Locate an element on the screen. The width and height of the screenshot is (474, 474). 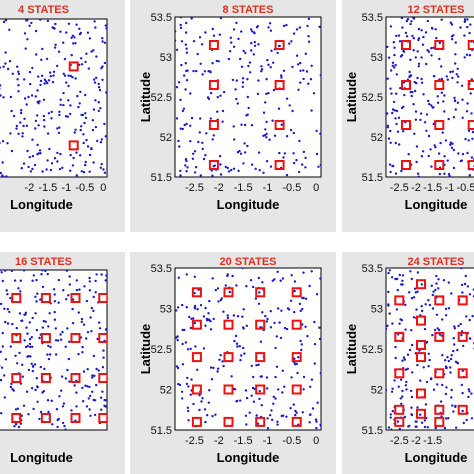
x-tick-label: -1 is located at coordinates (268, 441).